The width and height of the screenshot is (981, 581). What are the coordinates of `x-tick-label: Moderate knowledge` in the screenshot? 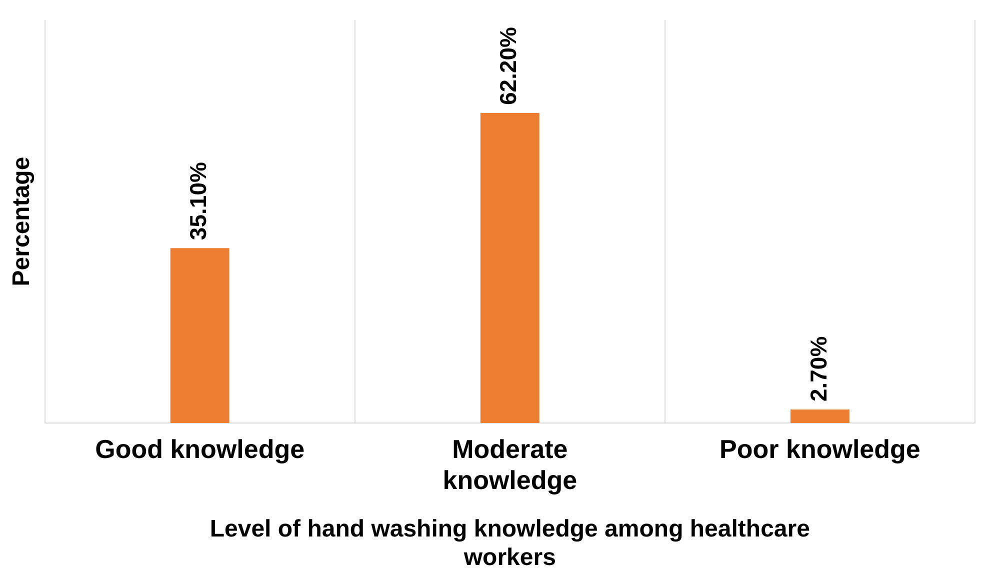 It's located at (510, 464).